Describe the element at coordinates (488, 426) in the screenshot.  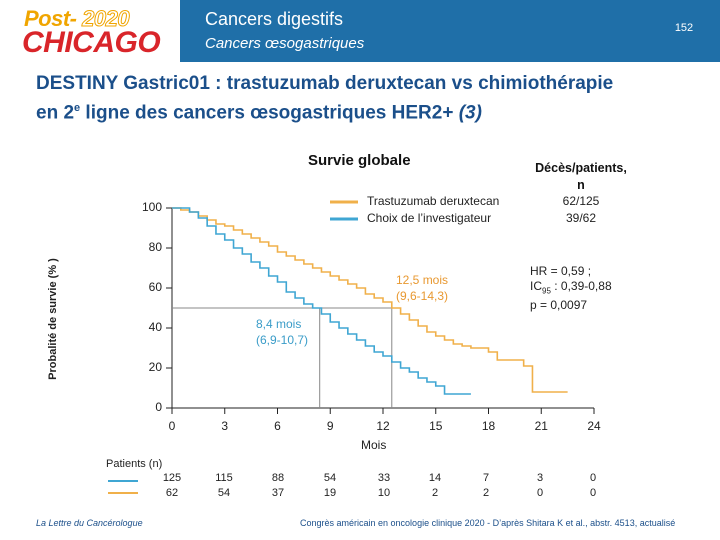
I see `x-tick-label: 18` at that location.